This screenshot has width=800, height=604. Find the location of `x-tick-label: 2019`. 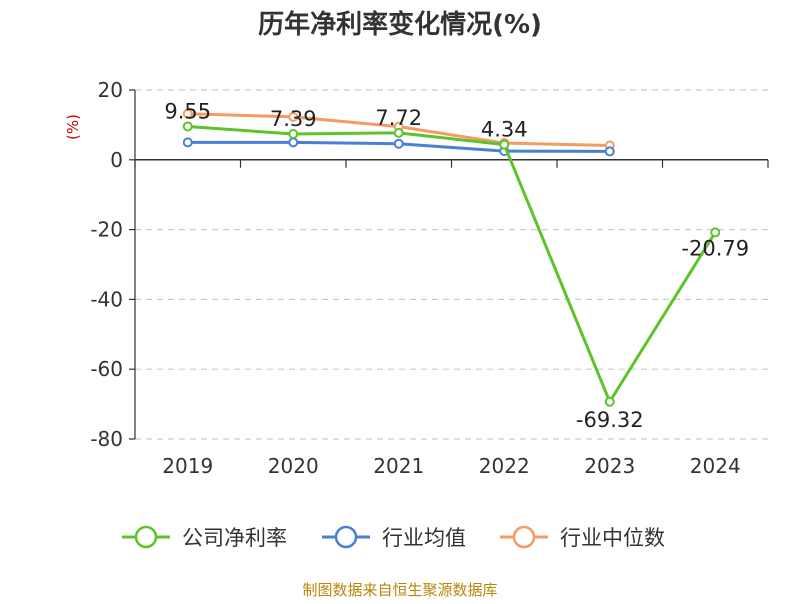

x-tick-label: 2019 is located at coordinates (187, 466).